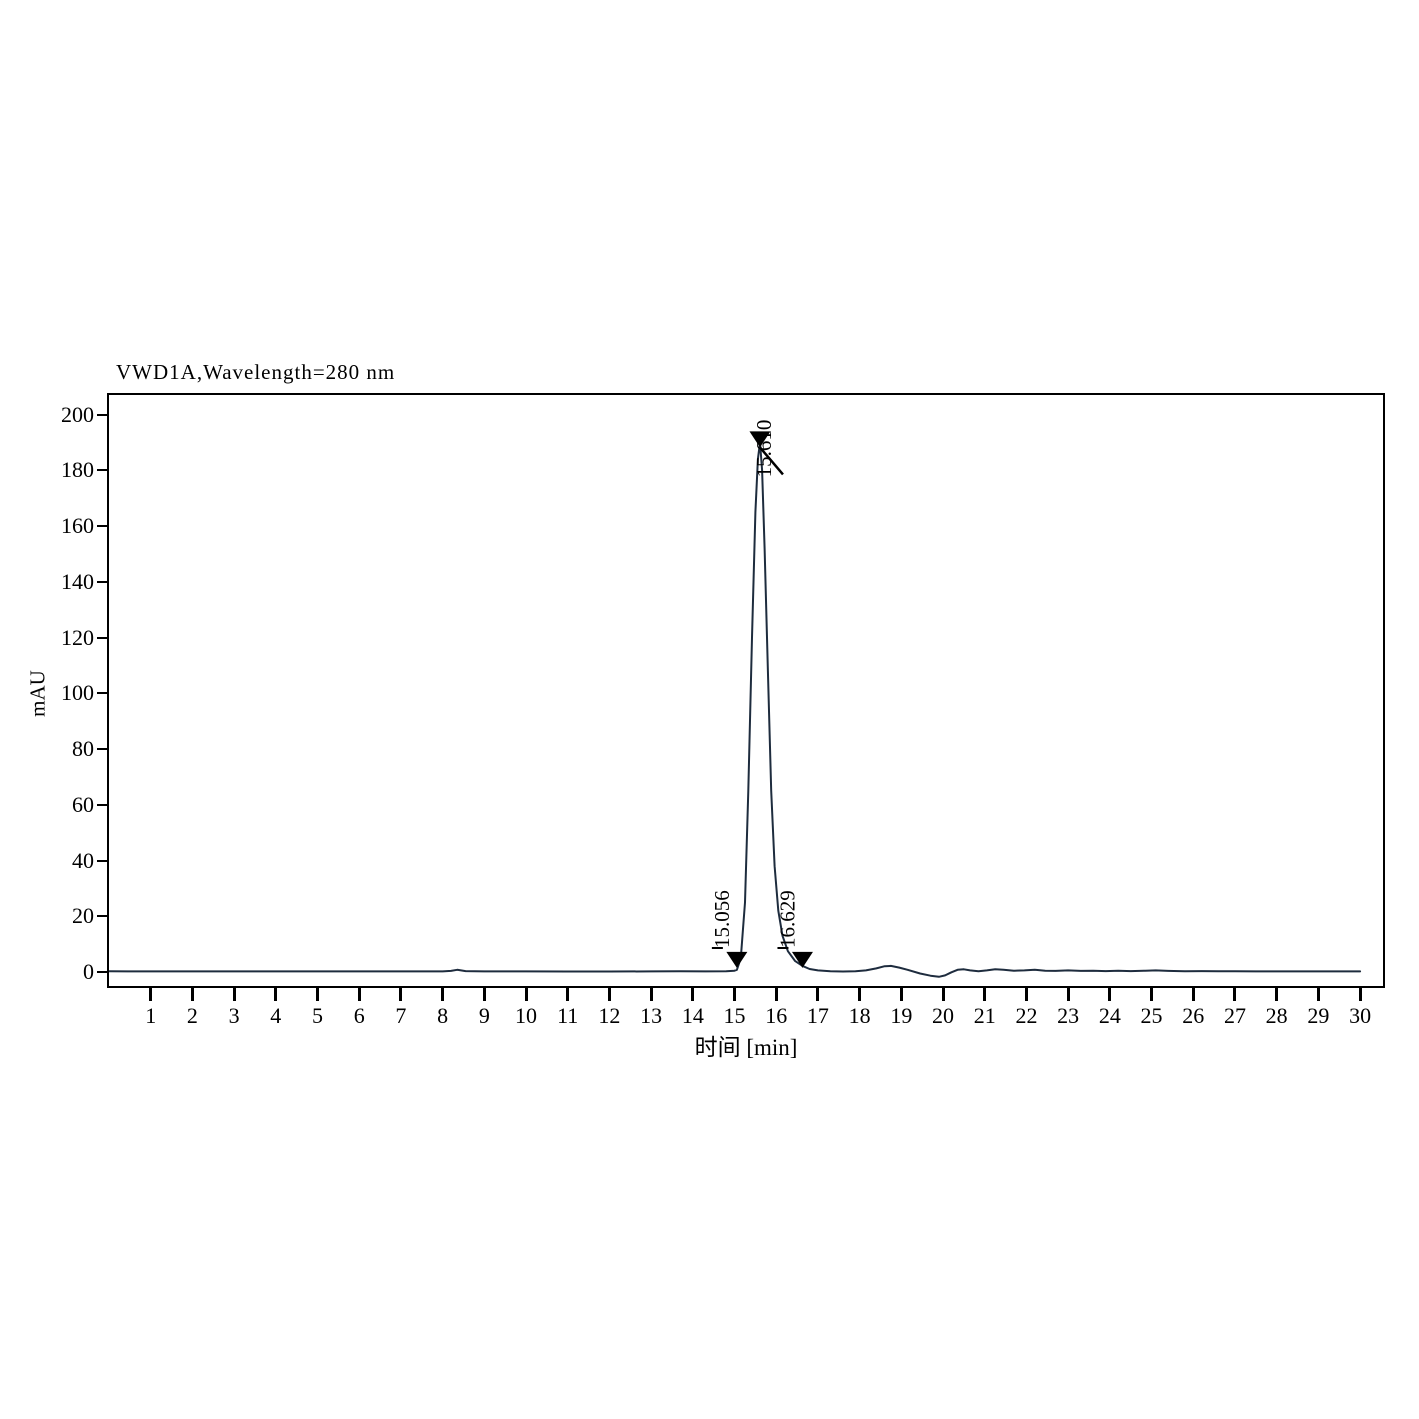 The width and height of the screenshot is (1419, 1419). What do you see at coordinates (746, 1047) in the screenshot?
I see `x-axis-label: 时间 [min]` at bounding box center [746, 1047].